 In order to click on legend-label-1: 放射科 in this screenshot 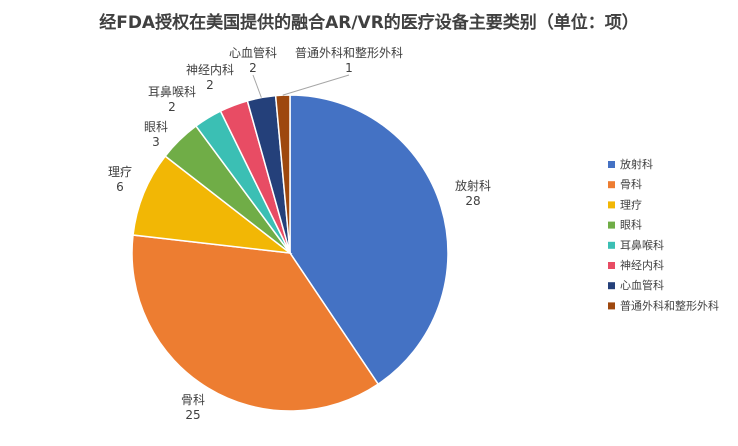, I will do `click(636, 164)`.